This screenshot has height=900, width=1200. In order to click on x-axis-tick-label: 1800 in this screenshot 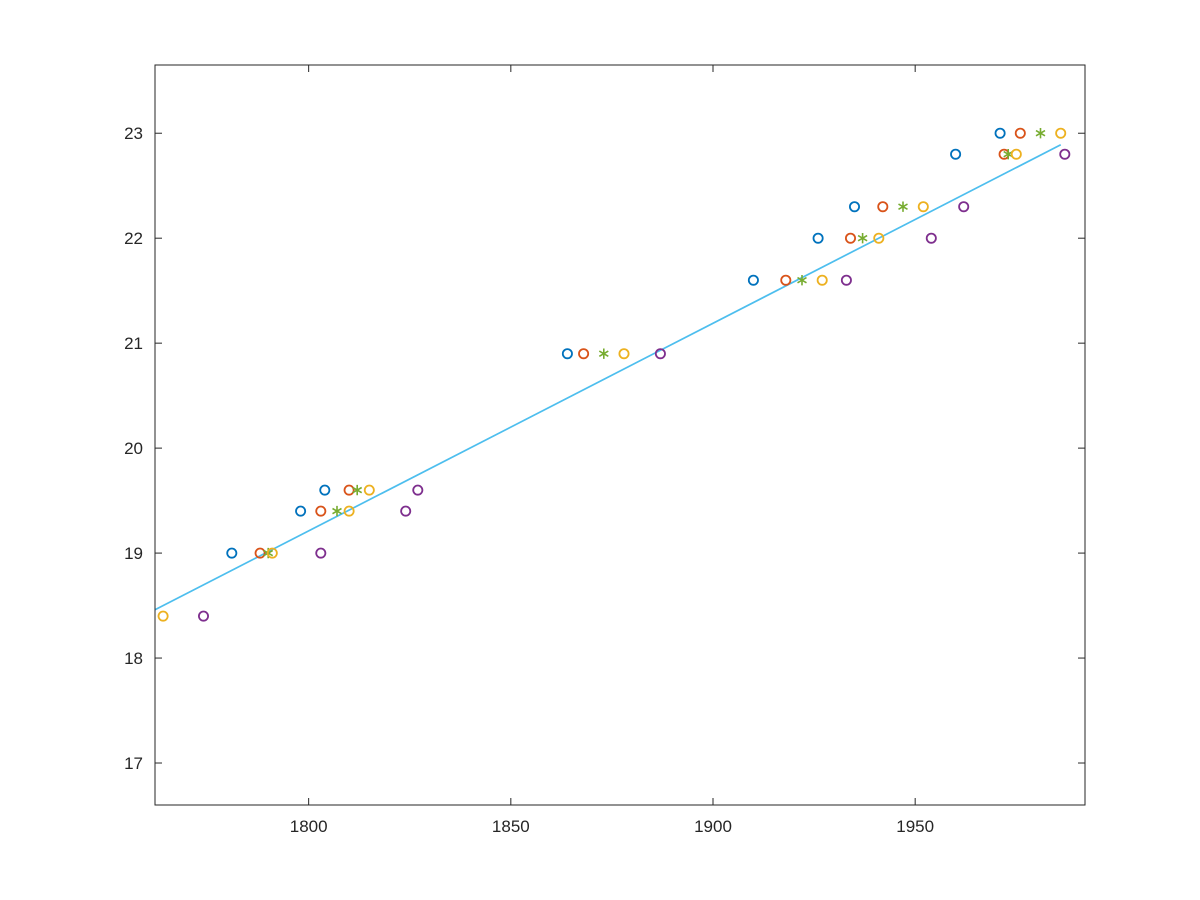, I will do `click(309, 826)`.